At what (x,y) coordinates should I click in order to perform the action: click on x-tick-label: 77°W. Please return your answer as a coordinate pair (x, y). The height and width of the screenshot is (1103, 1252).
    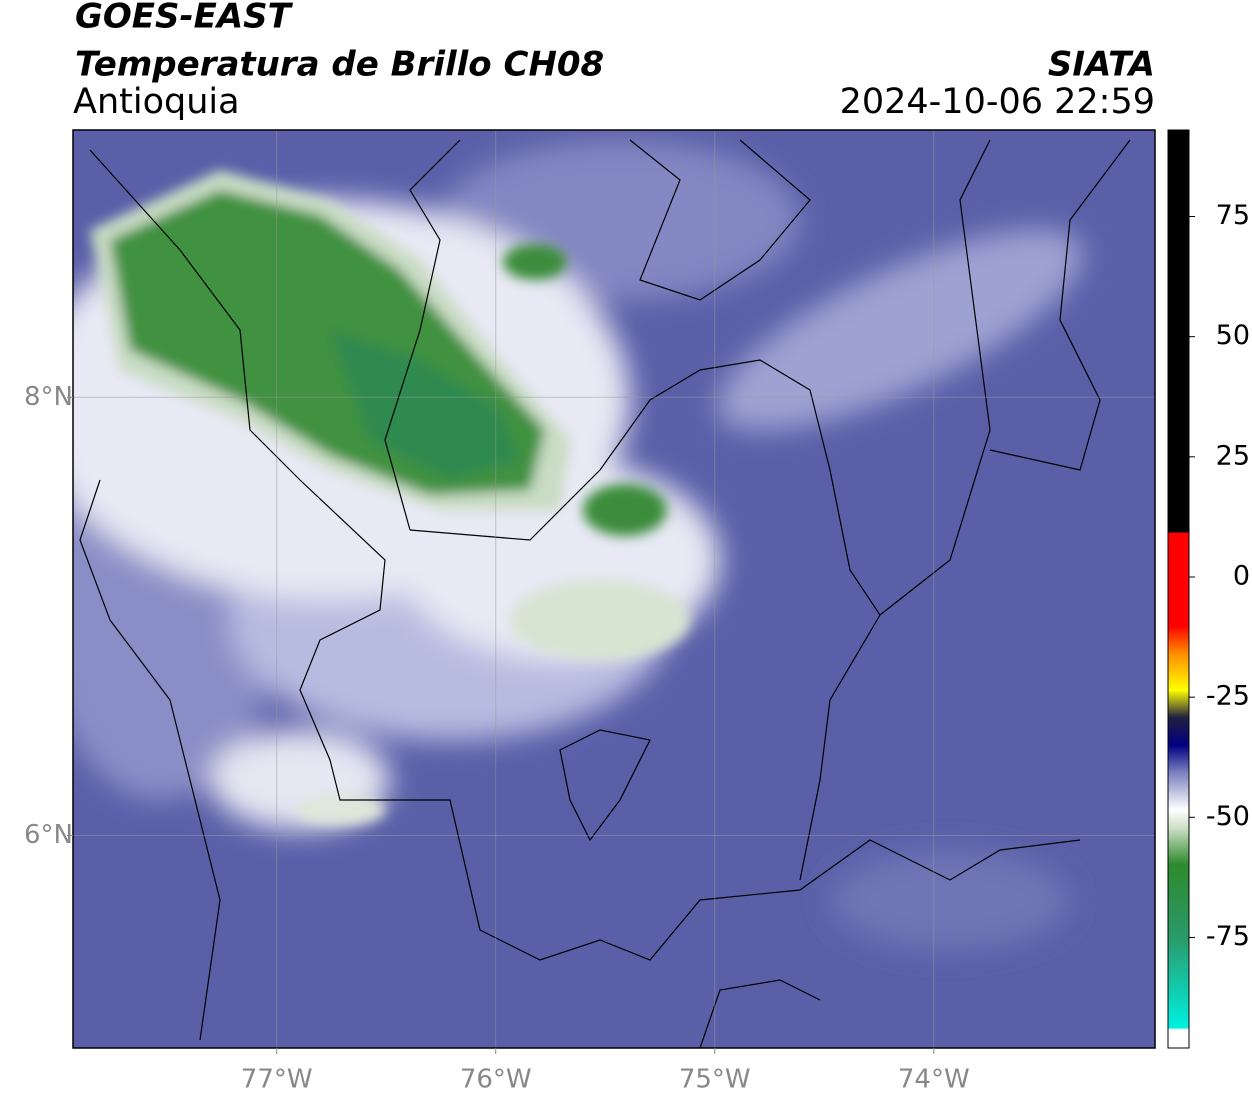
    Looking at the image, I should click on (277, 1080).